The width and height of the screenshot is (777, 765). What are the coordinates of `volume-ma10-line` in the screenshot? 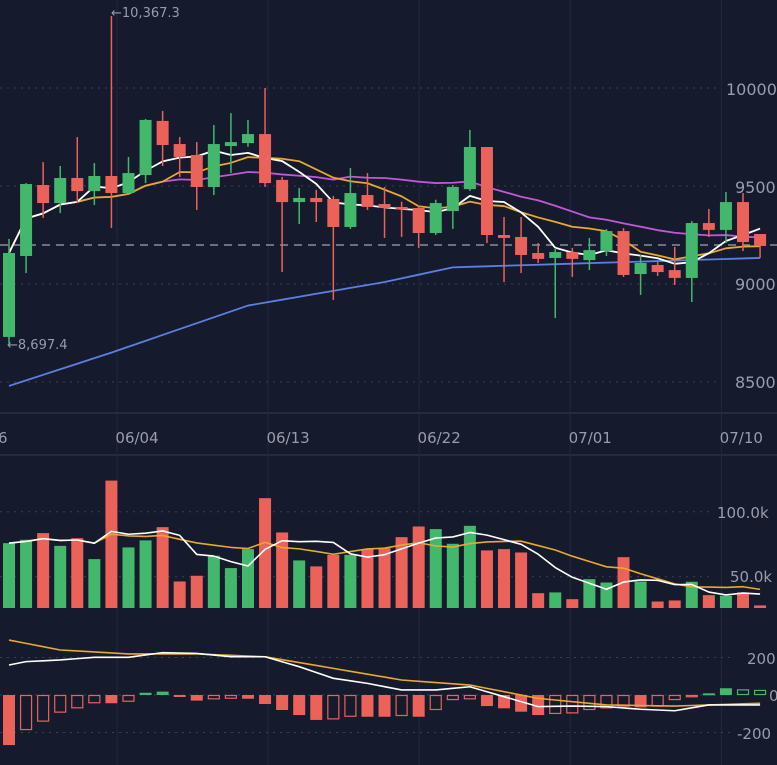 It's located at (384, 562).